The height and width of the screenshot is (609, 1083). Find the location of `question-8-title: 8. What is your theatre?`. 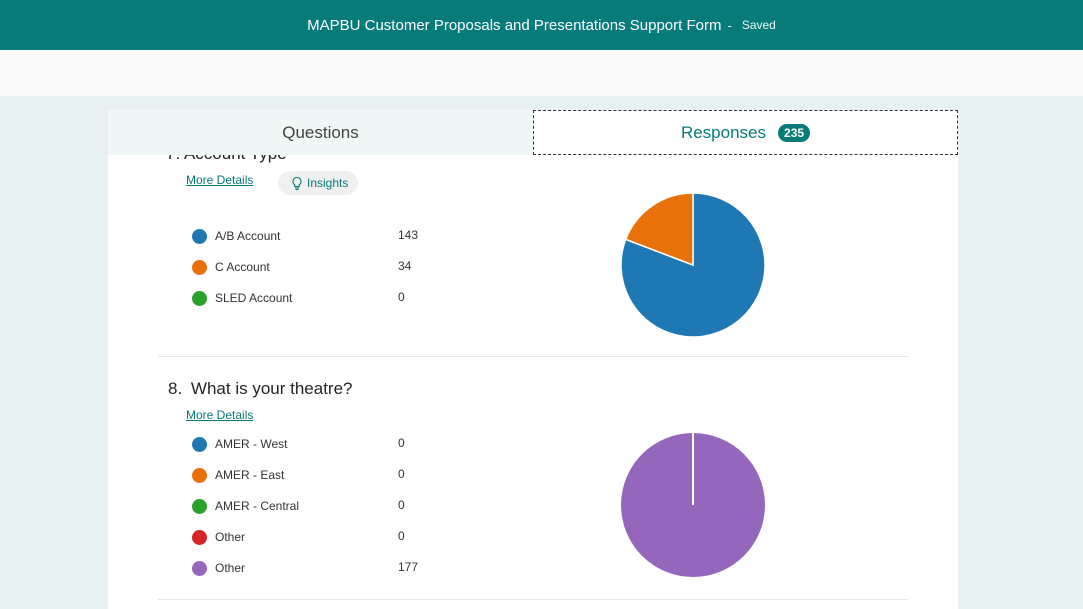

question-8-title: 8. What is your theatre? is located at coordinates (260, 389).